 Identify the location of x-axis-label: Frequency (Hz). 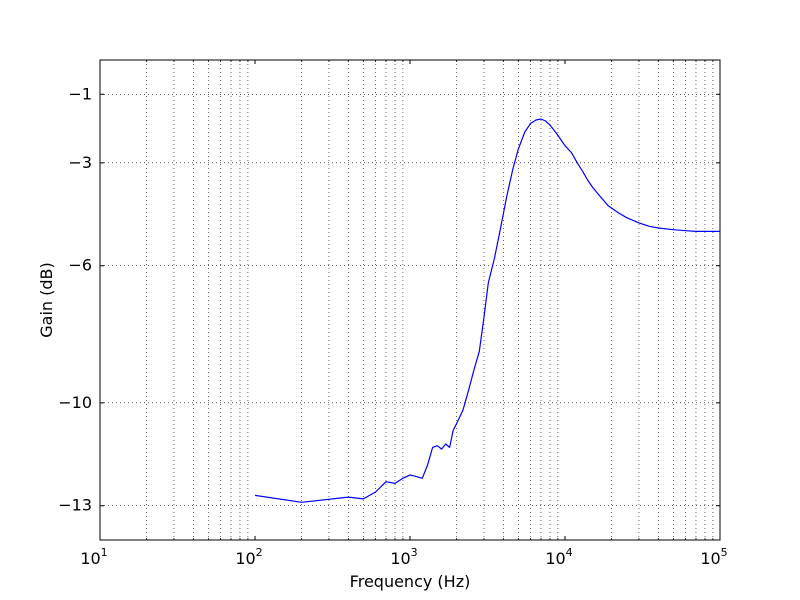
(410, 581).